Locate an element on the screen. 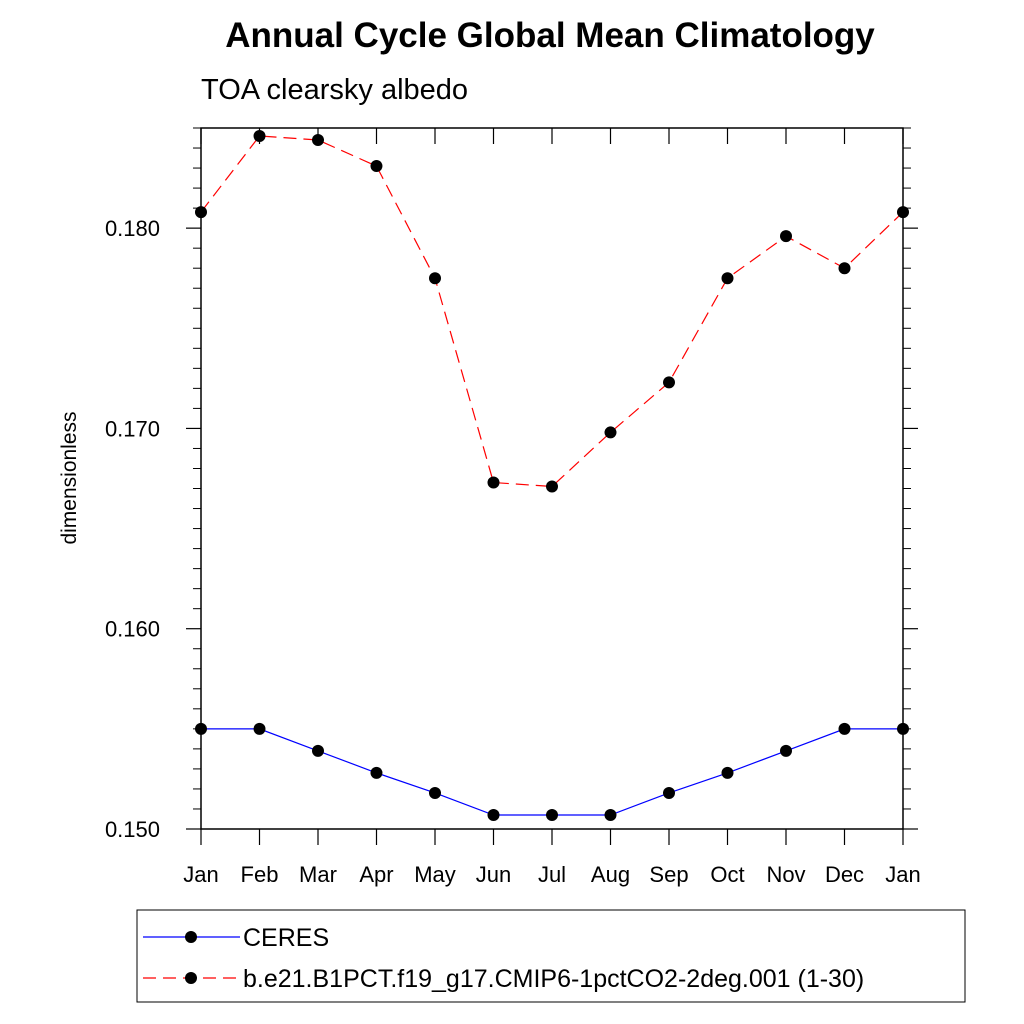 This screenshot has height=1024, width=1024. legend is located at coordinates (551, 956).